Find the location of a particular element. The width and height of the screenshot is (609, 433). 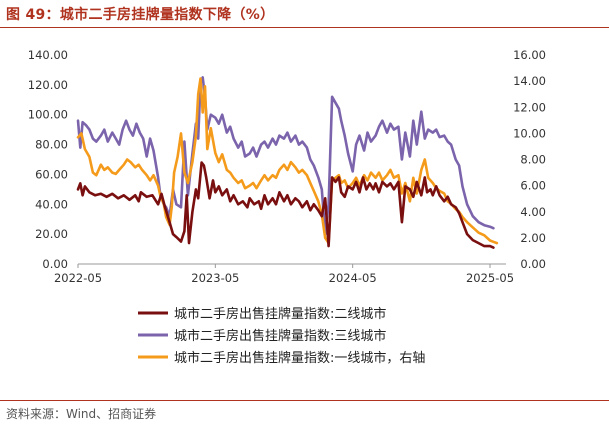

y-right-tick-label: 12.00 is located at coordinates (529, 107).